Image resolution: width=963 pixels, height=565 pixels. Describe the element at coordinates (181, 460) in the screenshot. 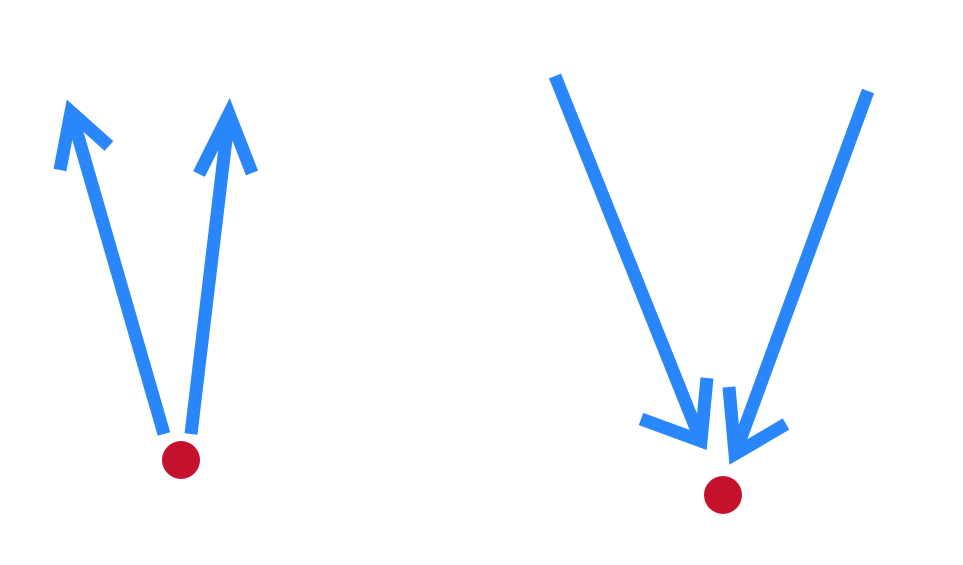

I see `source-point` at that location.